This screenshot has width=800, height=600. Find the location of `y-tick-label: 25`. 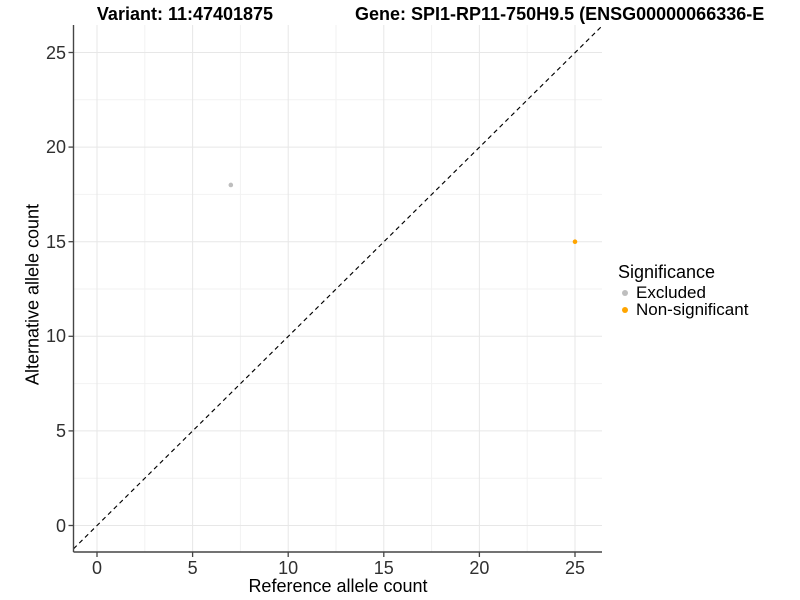

y-tick-label: 25 is located at coordinates (55, 52).